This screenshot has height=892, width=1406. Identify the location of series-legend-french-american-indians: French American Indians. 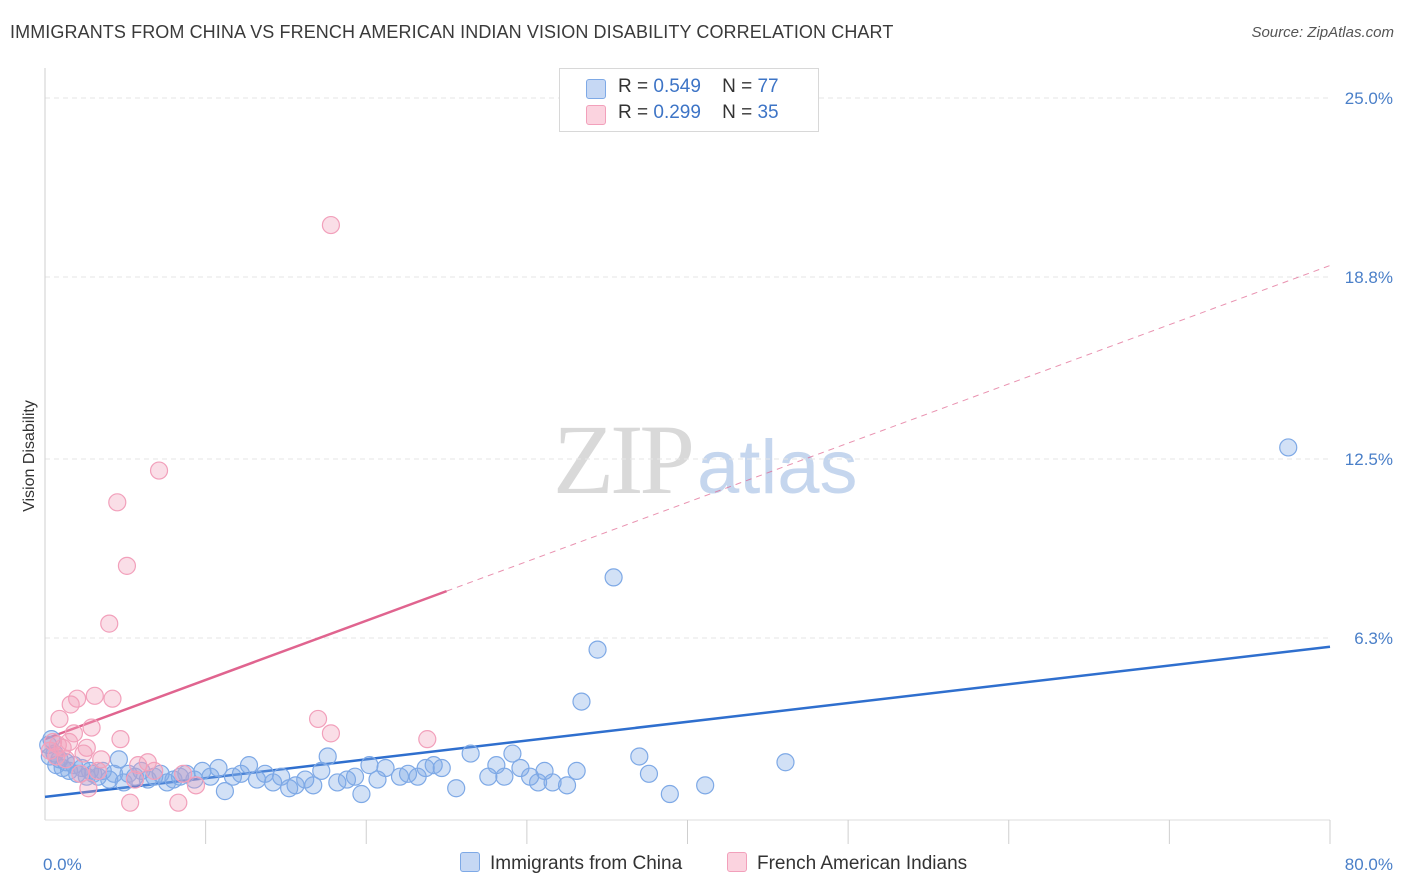
(847, 863).